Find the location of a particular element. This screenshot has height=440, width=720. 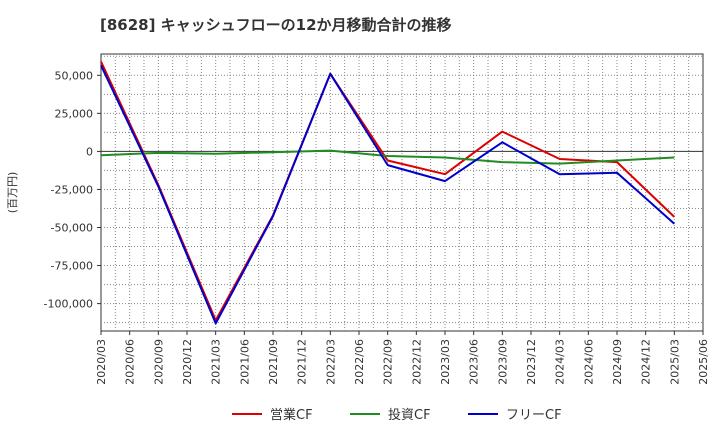

y-tick-label: 25,000 is located at coordinates (74, 113).